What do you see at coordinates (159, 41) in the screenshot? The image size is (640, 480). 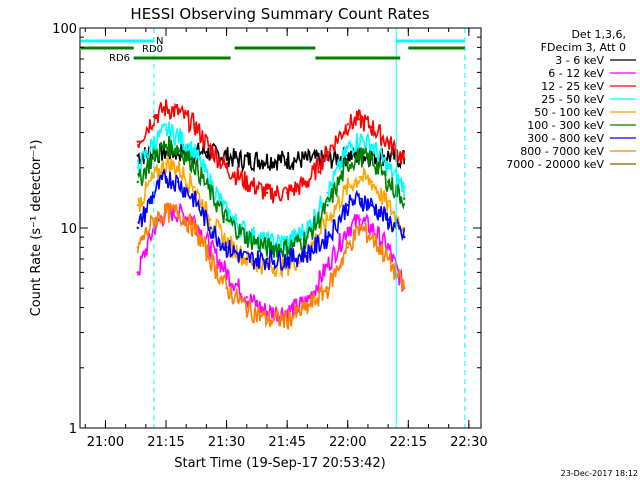 I see `flag-label-n: N` at bounding box center [159, 41].